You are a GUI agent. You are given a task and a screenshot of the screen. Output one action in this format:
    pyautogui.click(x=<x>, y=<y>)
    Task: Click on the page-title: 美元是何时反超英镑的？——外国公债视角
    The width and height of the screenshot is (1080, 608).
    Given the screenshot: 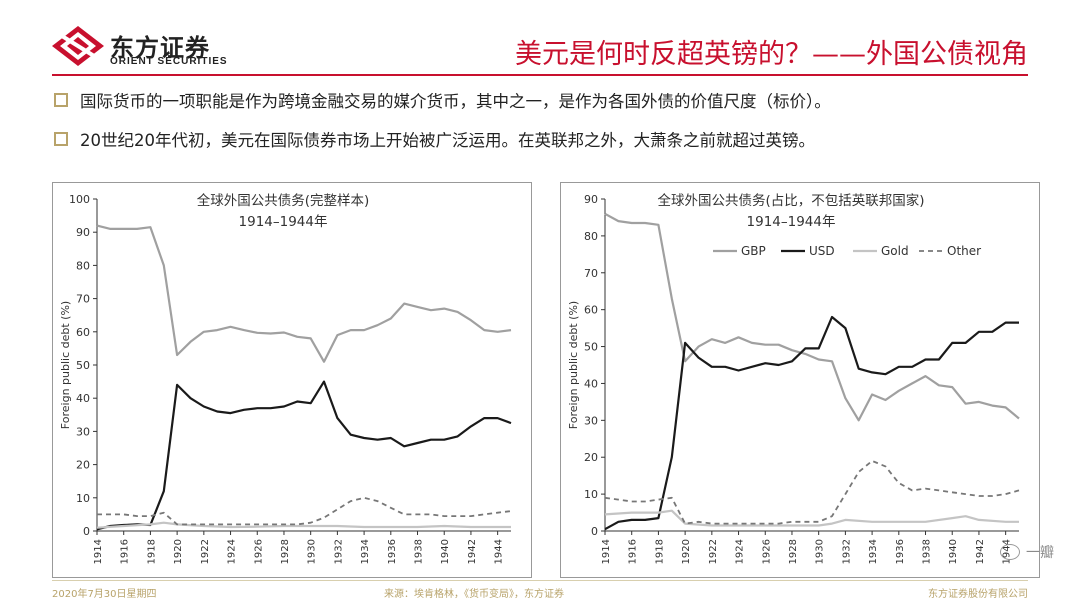 What is the action you would take?
    pyautogui.click(x=771, y=54)
    